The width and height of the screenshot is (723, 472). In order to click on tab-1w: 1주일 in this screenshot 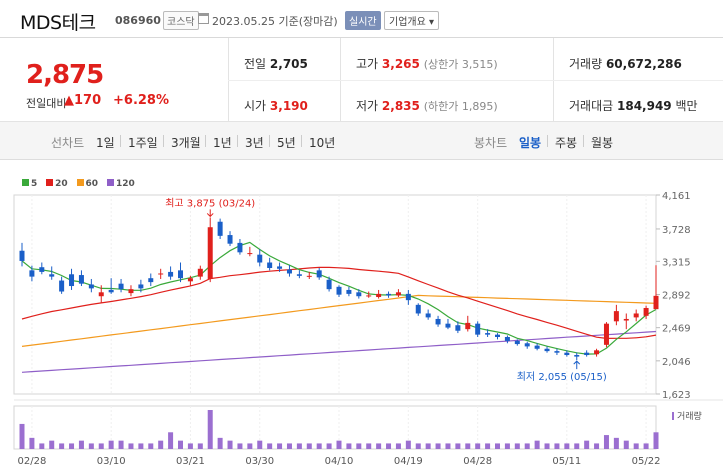, I will do `click(143, 143)`.